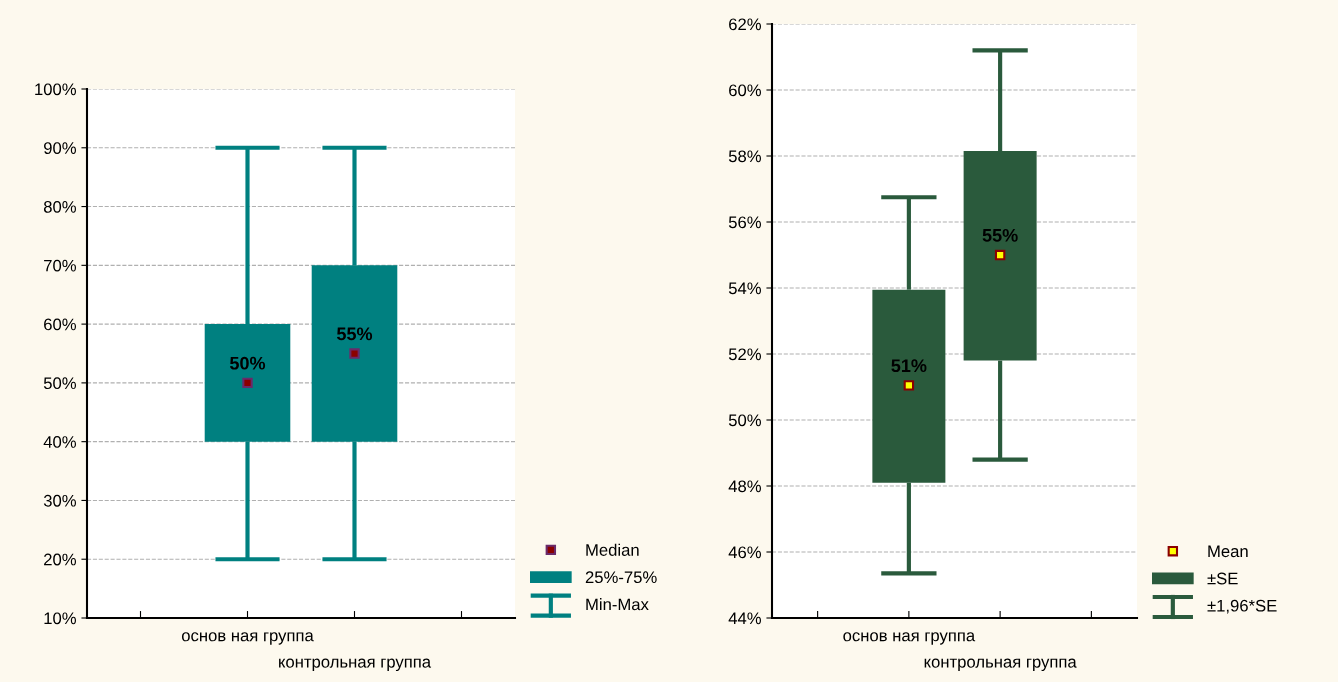  What do you see at coordinates (59, 500) in the screenshot?
I see `y-tick-label: 30%` at bounding box center [59, 500].